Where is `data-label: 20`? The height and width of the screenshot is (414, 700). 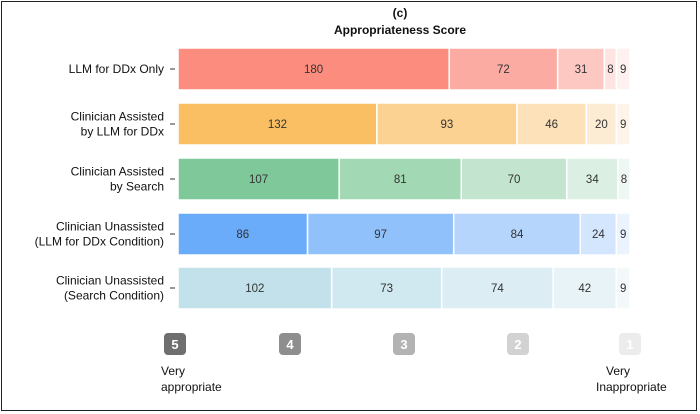 data-label: 20 is located at coordinates (601, 125).